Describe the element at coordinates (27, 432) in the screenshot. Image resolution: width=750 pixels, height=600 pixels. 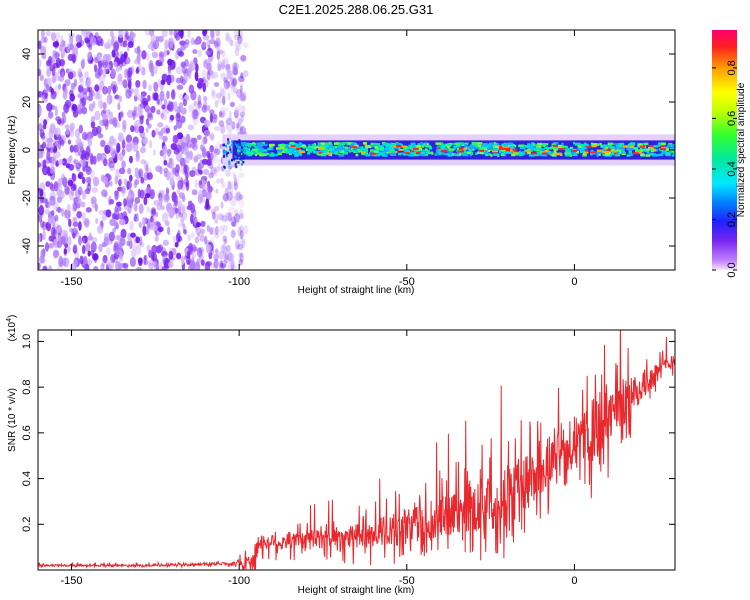
I see `snr-y-tick-label: 0.6` at that location.